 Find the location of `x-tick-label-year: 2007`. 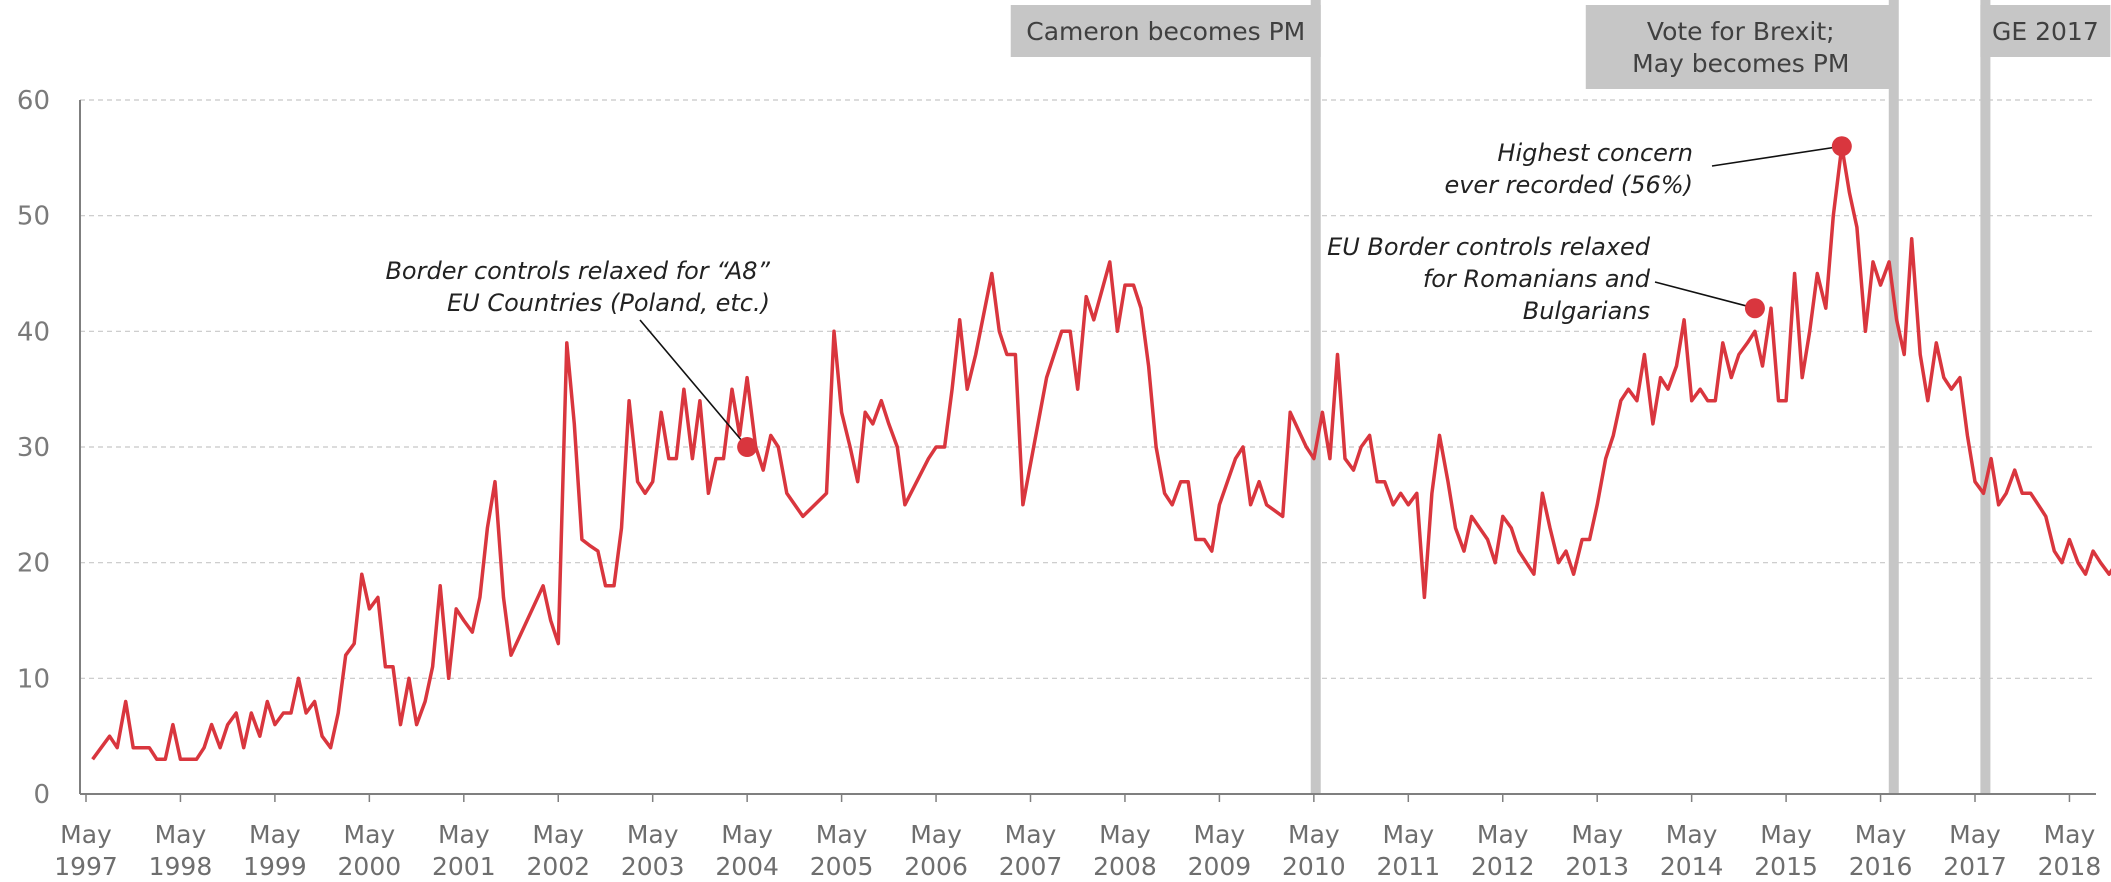

x-tick-label-year: 2007 is located at coordinates (1031, 866).